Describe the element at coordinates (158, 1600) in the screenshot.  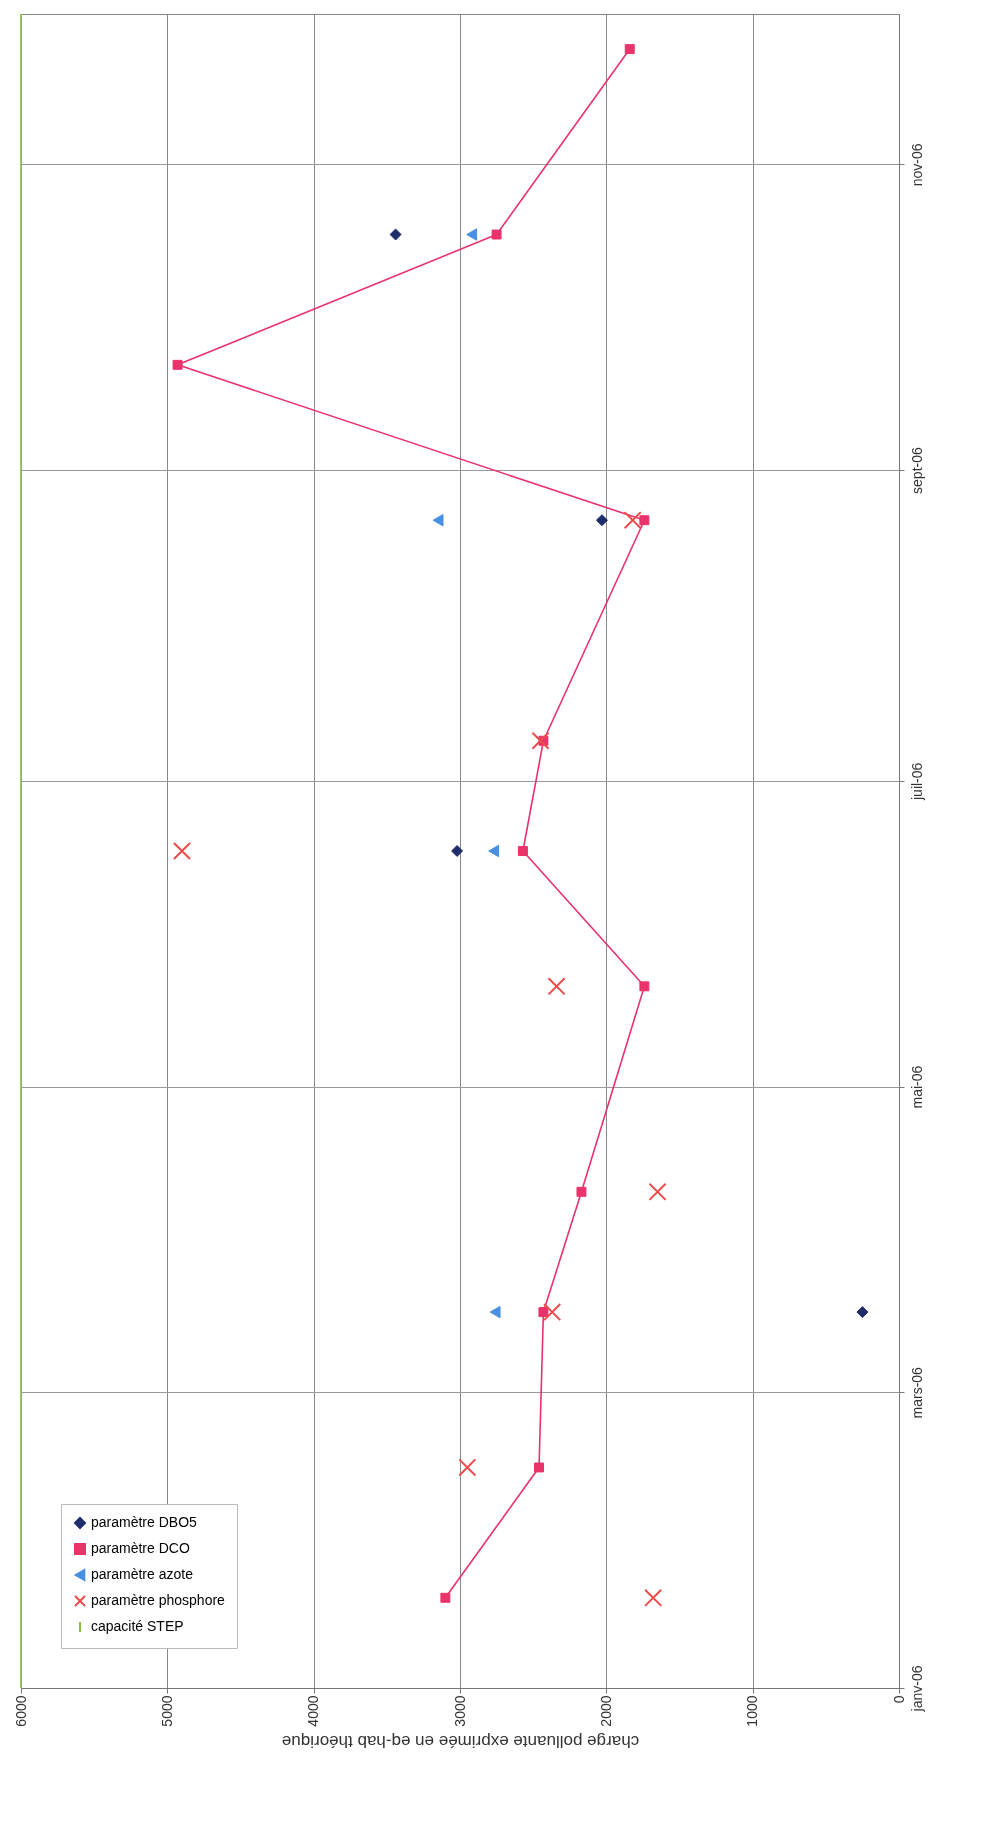
I see `legend-label: paramètre phosphore` at that location.